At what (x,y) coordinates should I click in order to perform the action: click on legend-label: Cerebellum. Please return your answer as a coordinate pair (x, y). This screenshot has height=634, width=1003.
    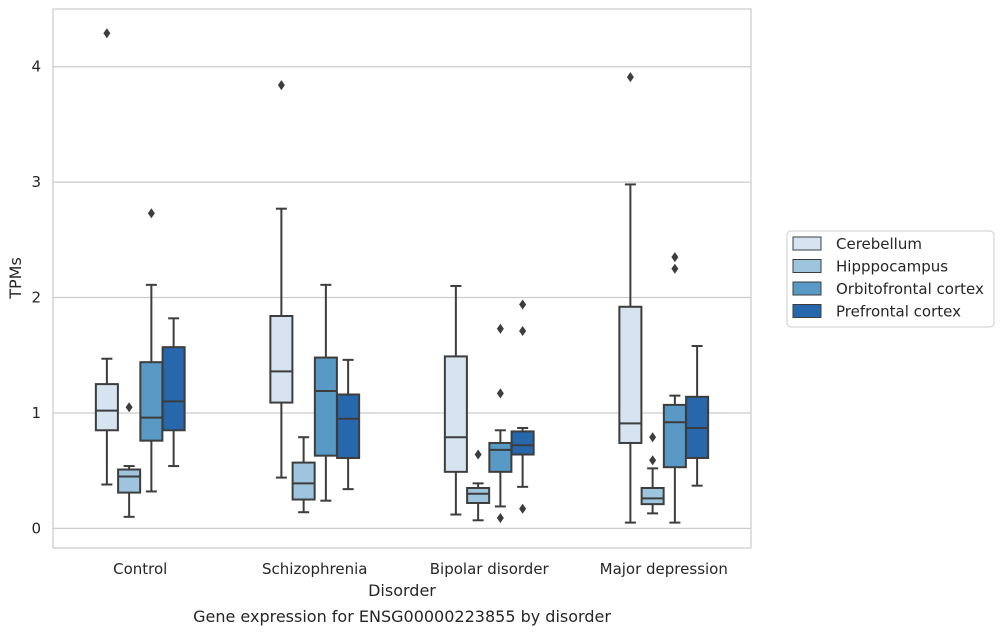
    Looking at the image, I should click on (879, 244).